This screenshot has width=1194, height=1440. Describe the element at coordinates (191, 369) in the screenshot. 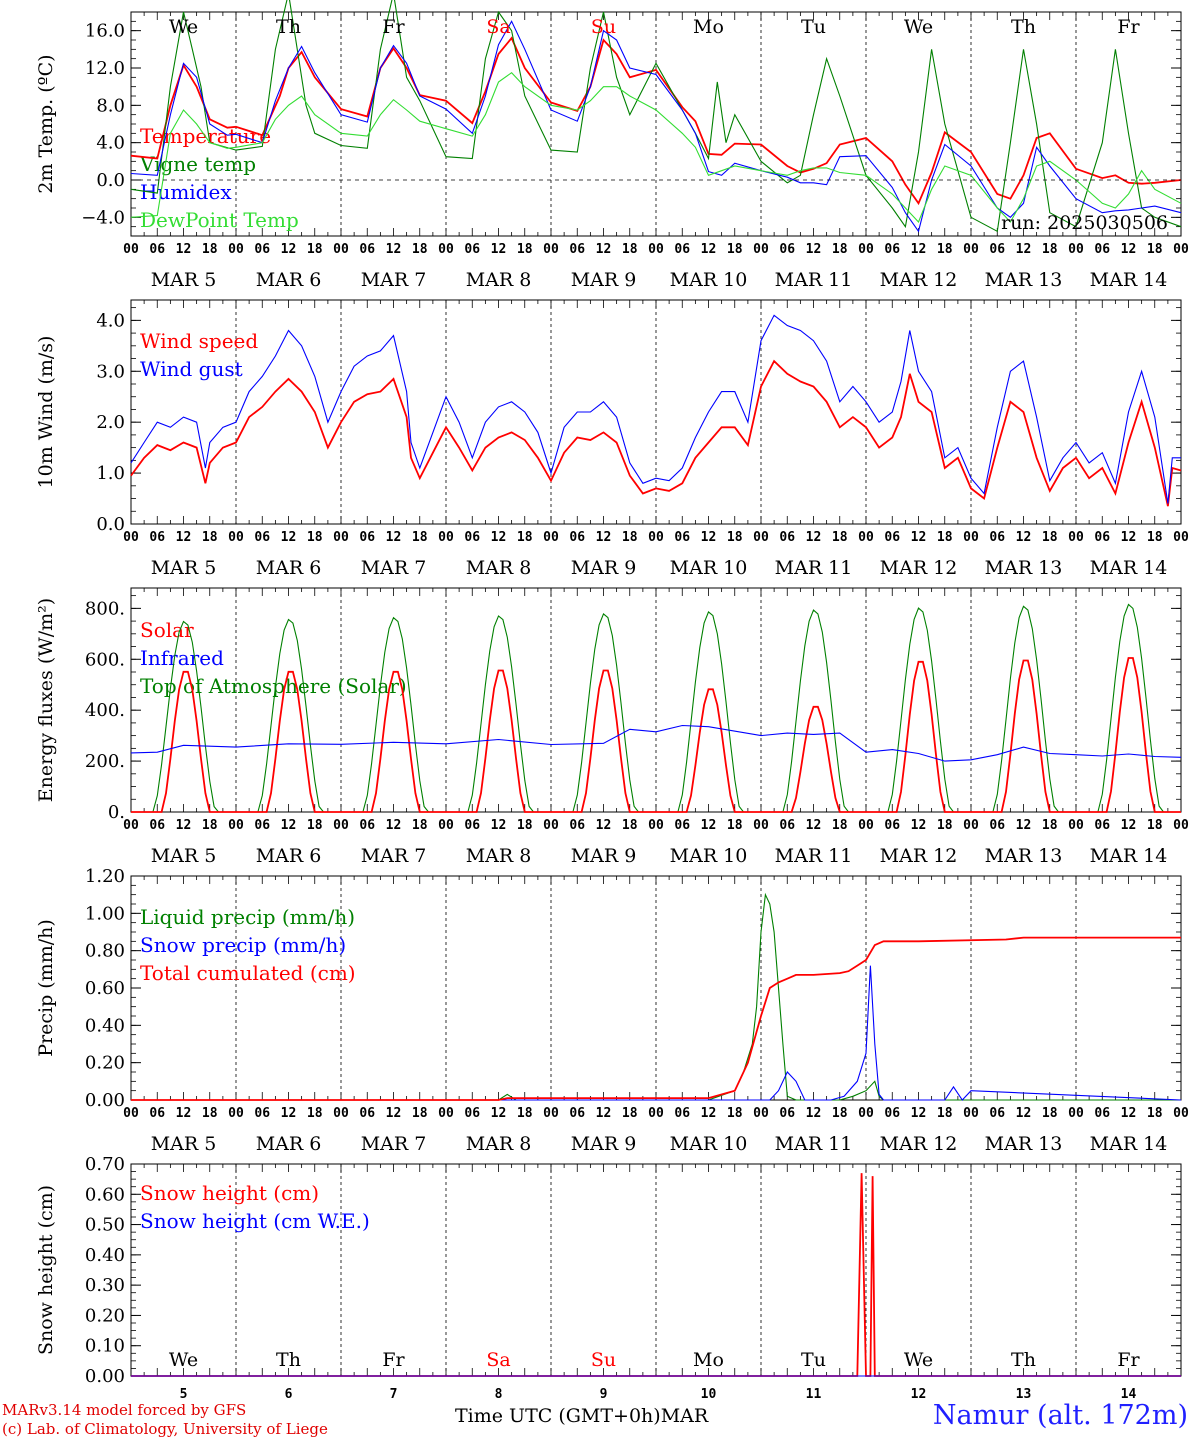

I see `legend-entry: Wind gust` at that location.